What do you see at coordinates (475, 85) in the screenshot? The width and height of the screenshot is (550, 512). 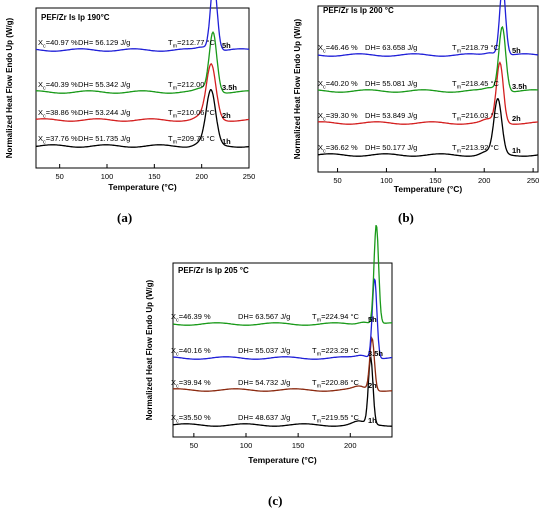 I see `label-tm-3.5h: Tm=218.45 °C` at bounding box center [475, 85].